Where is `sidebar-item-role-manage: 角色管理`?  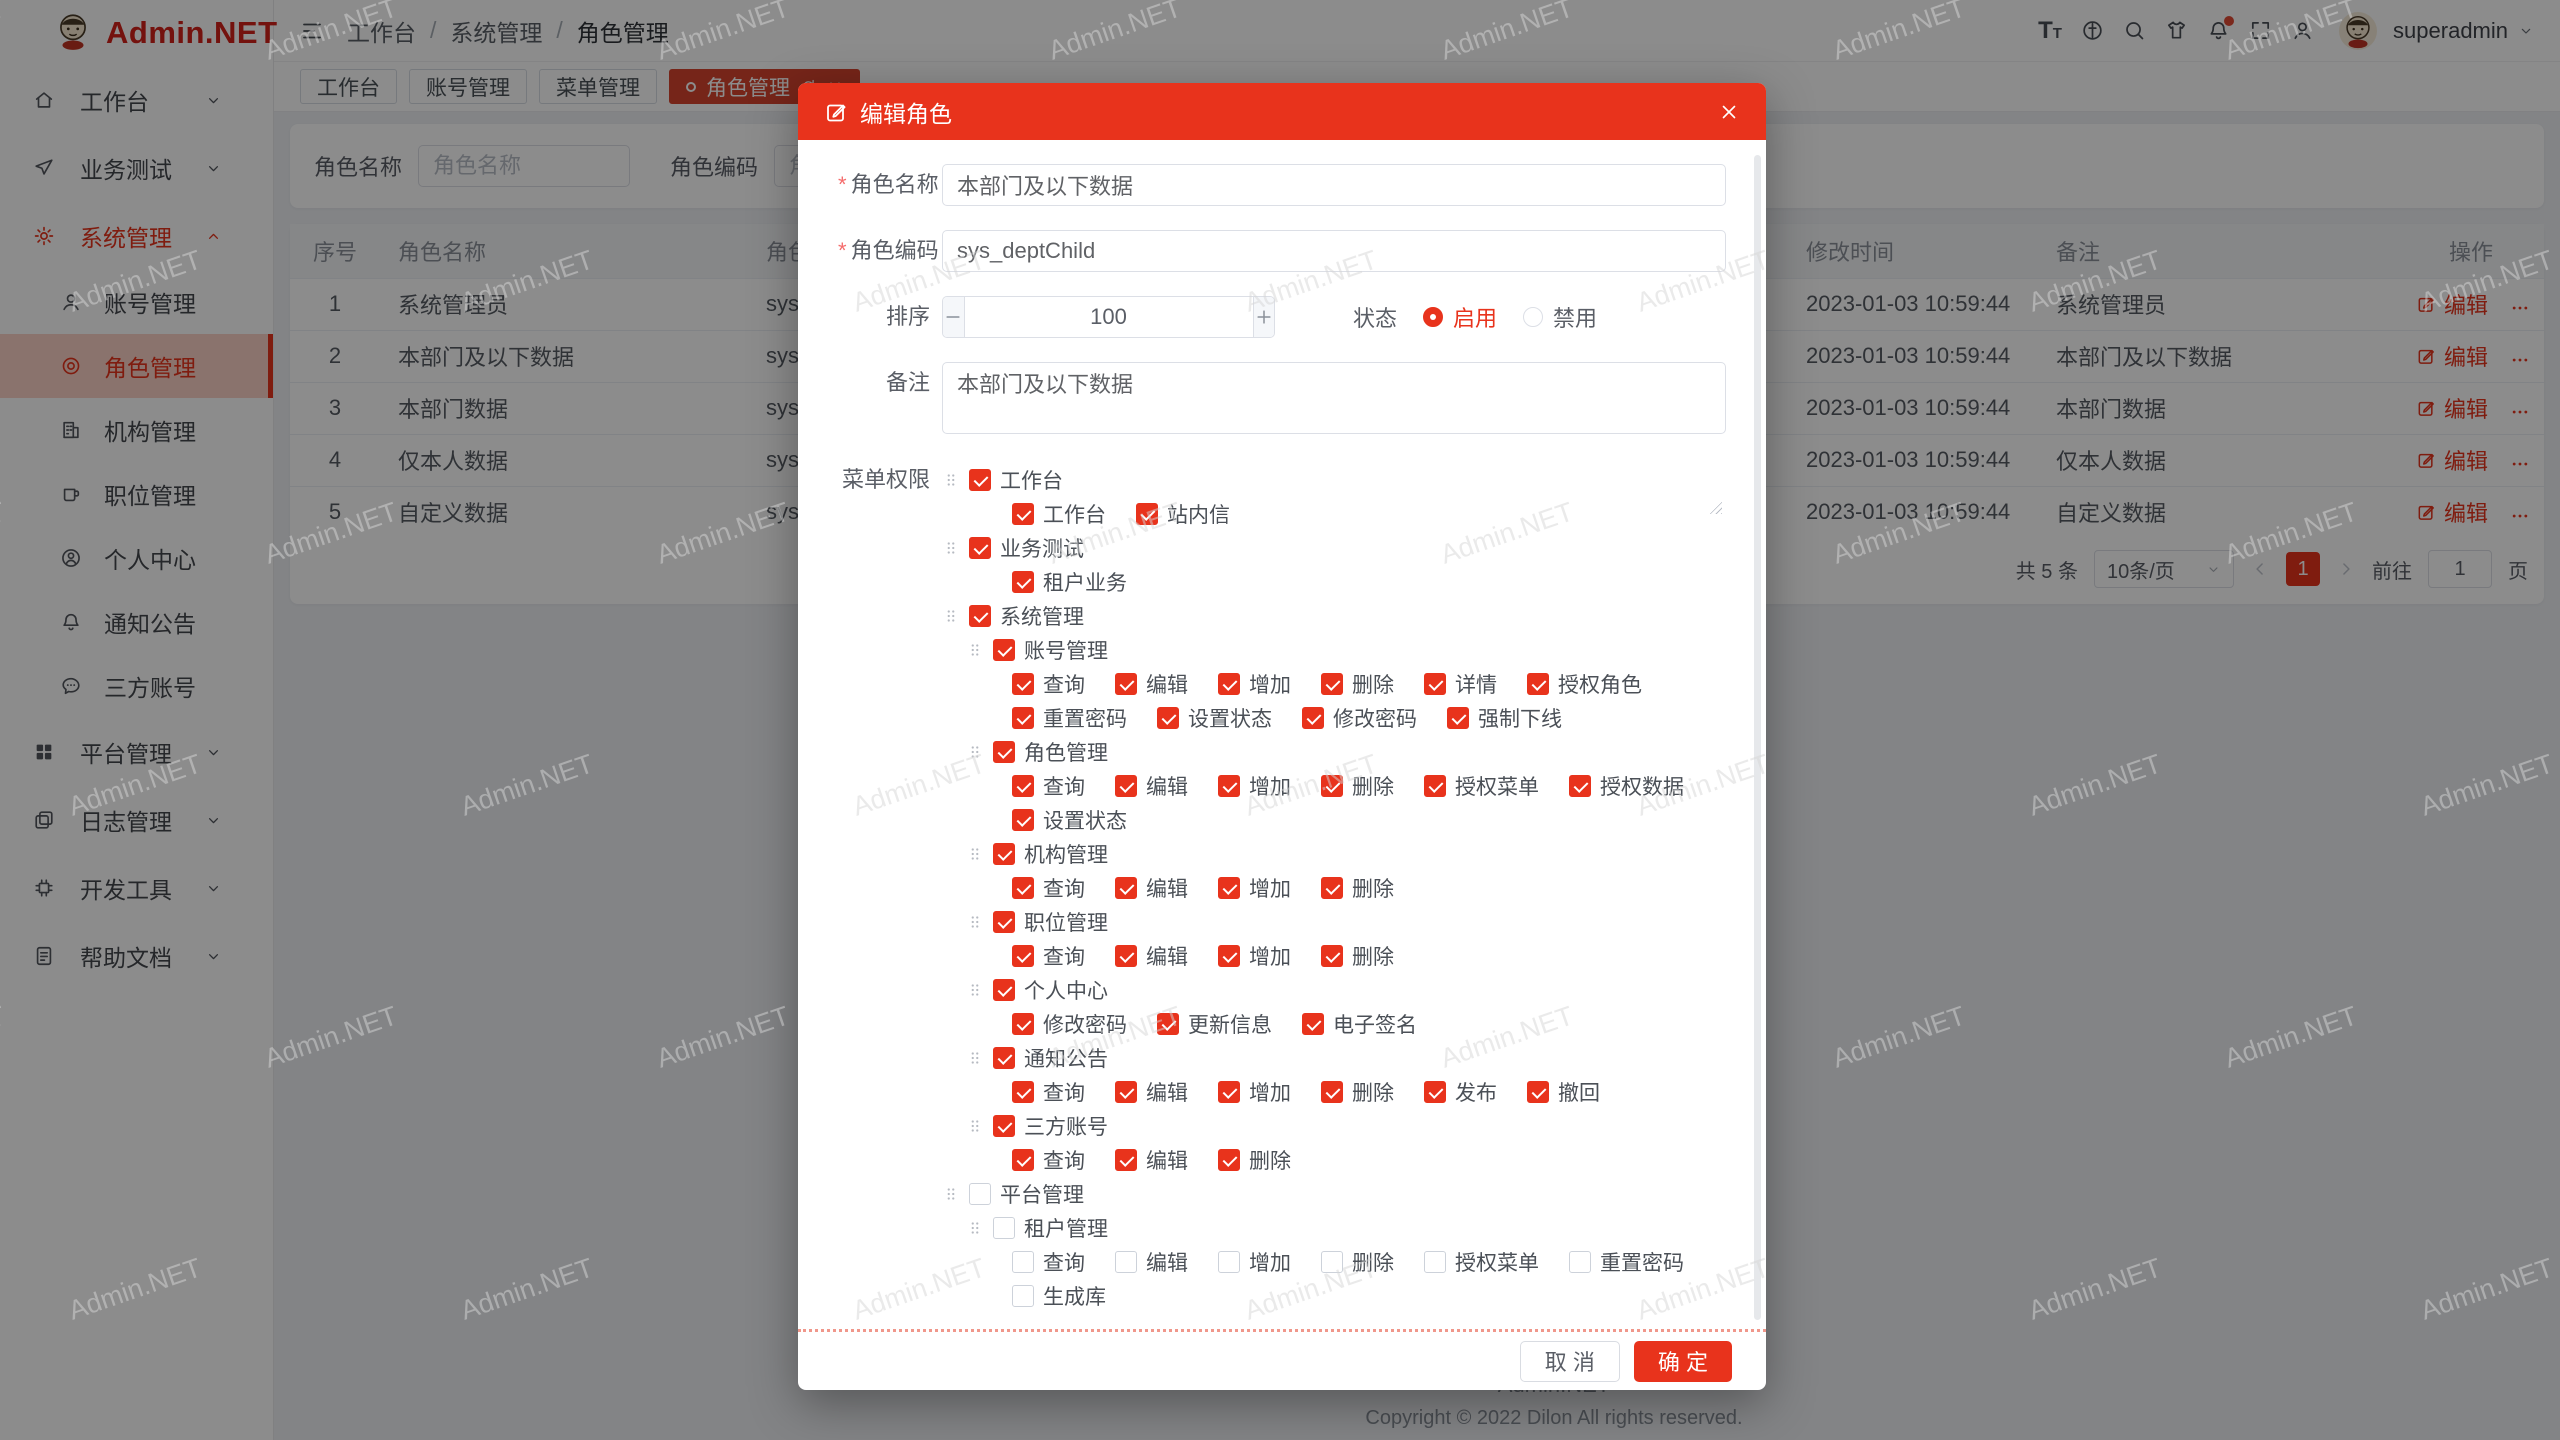
sidebar-item-role-manage: 角色管理 is located at coordinates (136, 366).